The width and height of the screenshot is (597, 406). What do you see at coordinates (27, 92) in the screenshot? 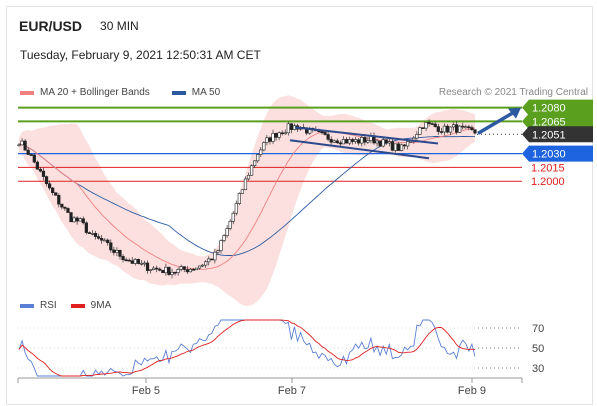
I see `legend-swatch-ma20` at bounding box center [27, 92].